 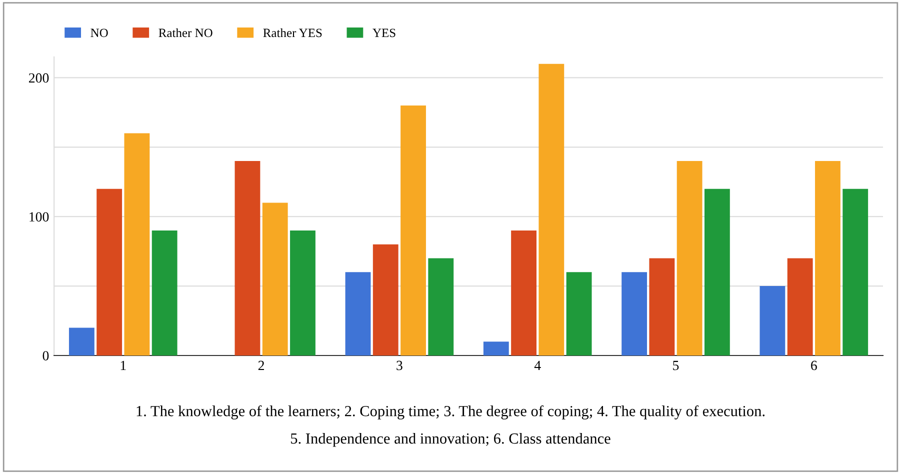 What do you see at coordinates (185, 33) in the screenshot?
I see `legend-label: Rather NO` at bounding box center [185, 33].